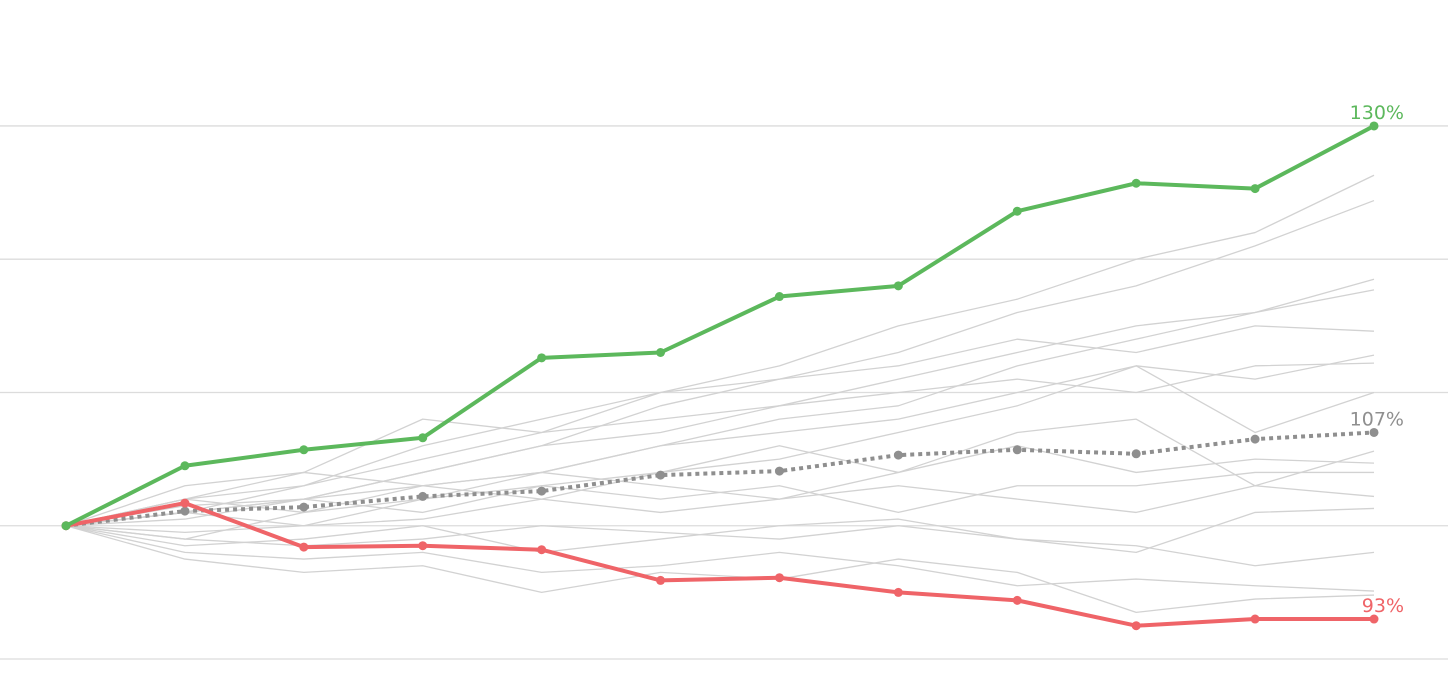 The width and height of the screenshot is (1448, 695). What do you see at coordinates (1377, 419) in the screenshot?
I see `value-label: 107%` at bounding box center [1377, 419].